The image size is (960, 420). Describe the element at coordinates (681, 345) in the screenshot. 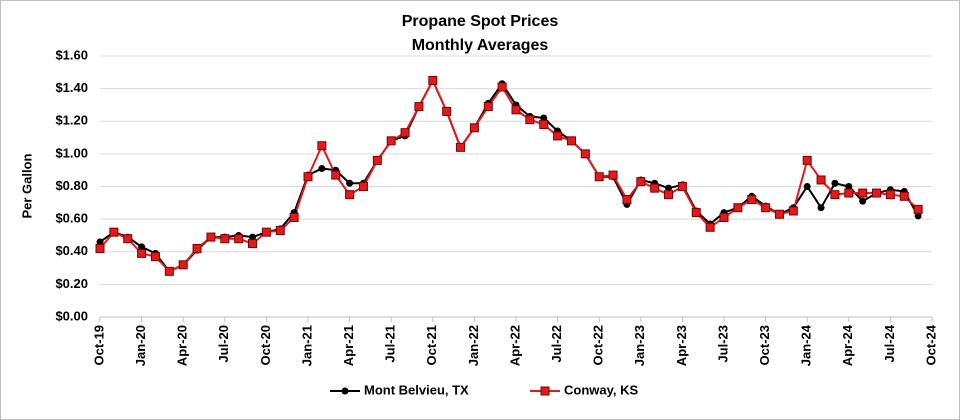

I see `x-tick-label: Apr-23` at that location.